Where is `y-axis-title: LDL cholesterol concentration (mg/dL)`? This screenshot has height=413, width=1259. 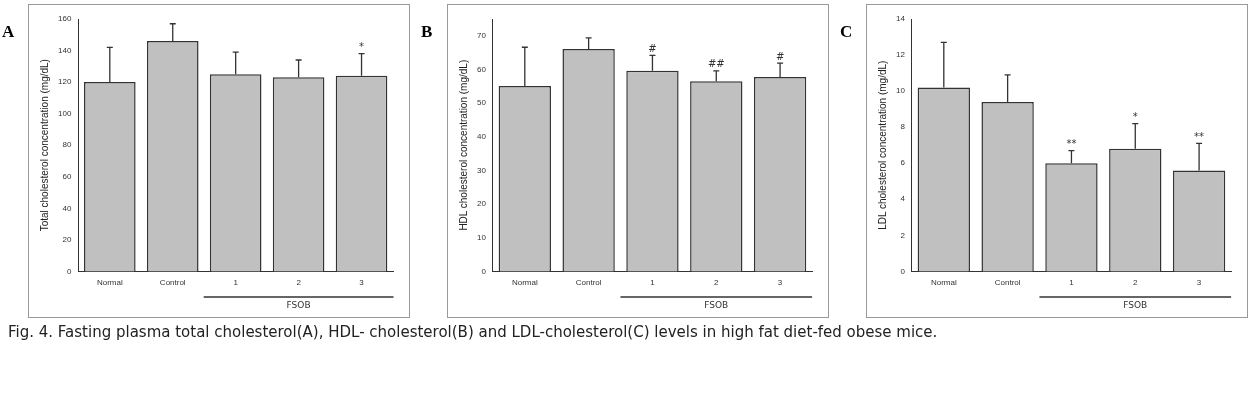 y-axis-title: LDL cholesterol concentration (mg/dL) is located at coordinates (882, 145).